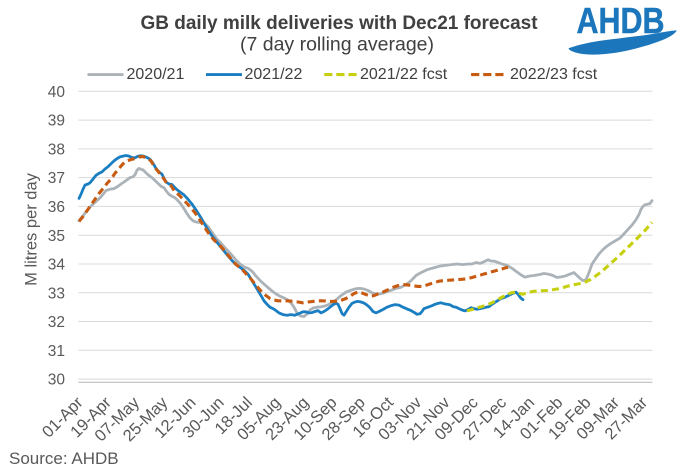 The width and height of the screenshot is (680, 469). Describe the element at coordinates (156, 74) in the screenshot. I see `svg-text: 2020/21` at that location.